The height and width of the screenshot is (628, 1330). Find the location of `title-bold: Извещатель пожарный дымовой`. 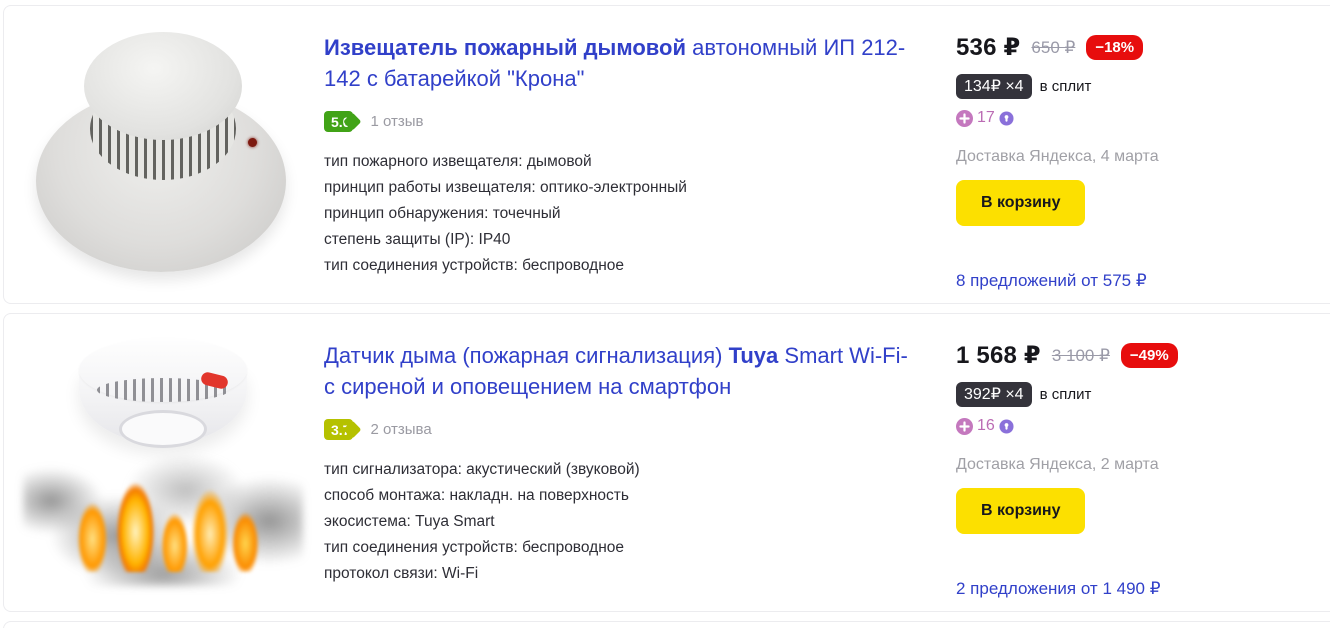

title-bold: Извещатель пожарный дымовой is located at coordinates (505, 47).